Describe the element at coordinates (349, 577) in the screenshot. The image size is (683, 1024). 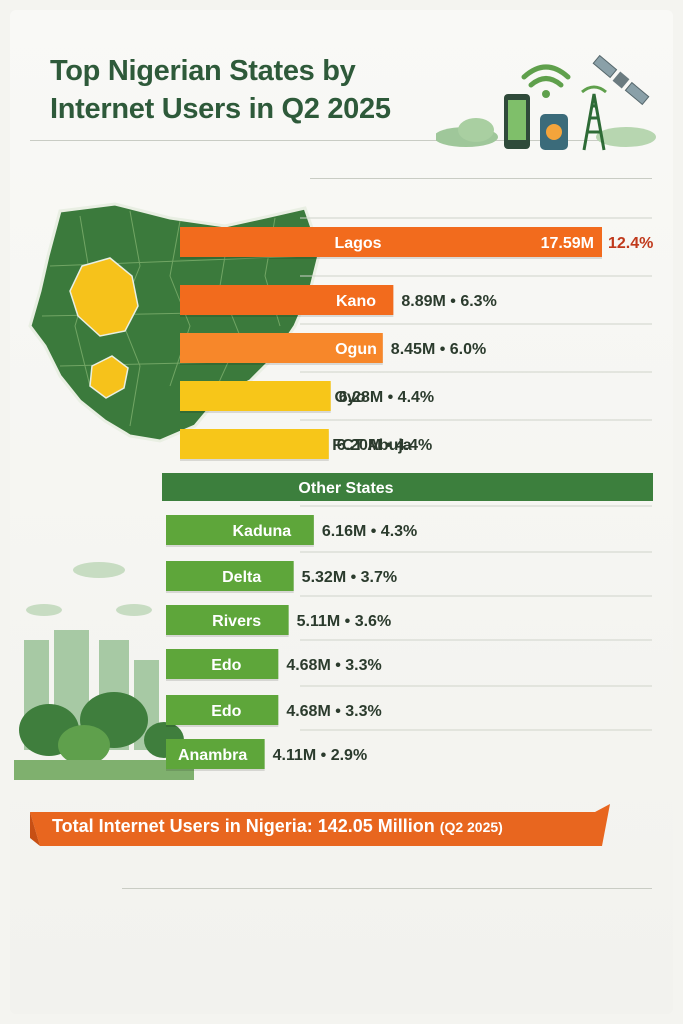
I see `value-label-delta: 5.32M • 3.7%` at that location.